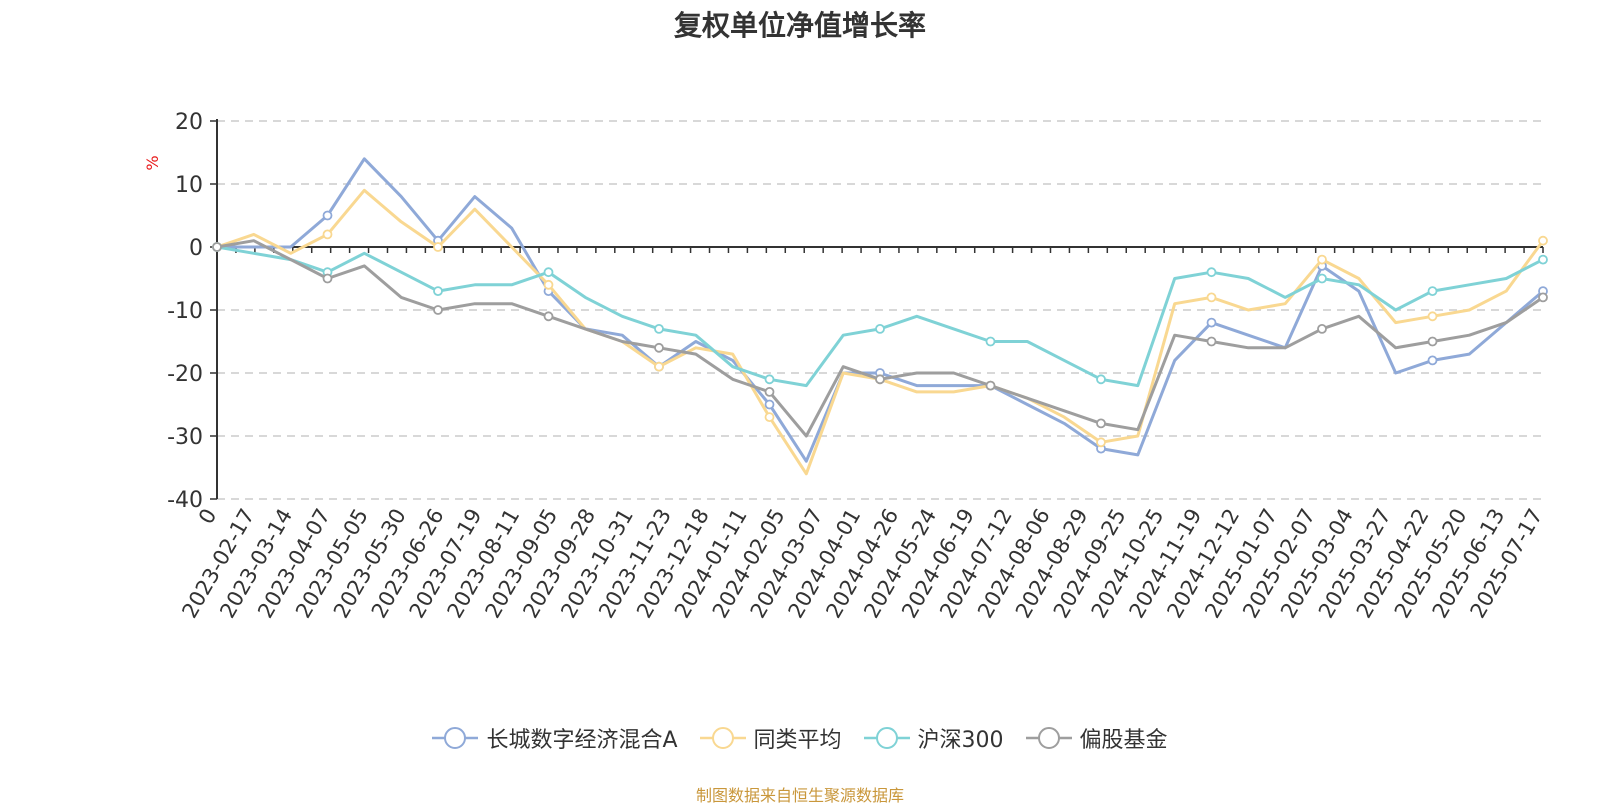 The width and height of the screenshot is (1600, 806). I want to click on y-tick-label: -40, so click(185, 500).